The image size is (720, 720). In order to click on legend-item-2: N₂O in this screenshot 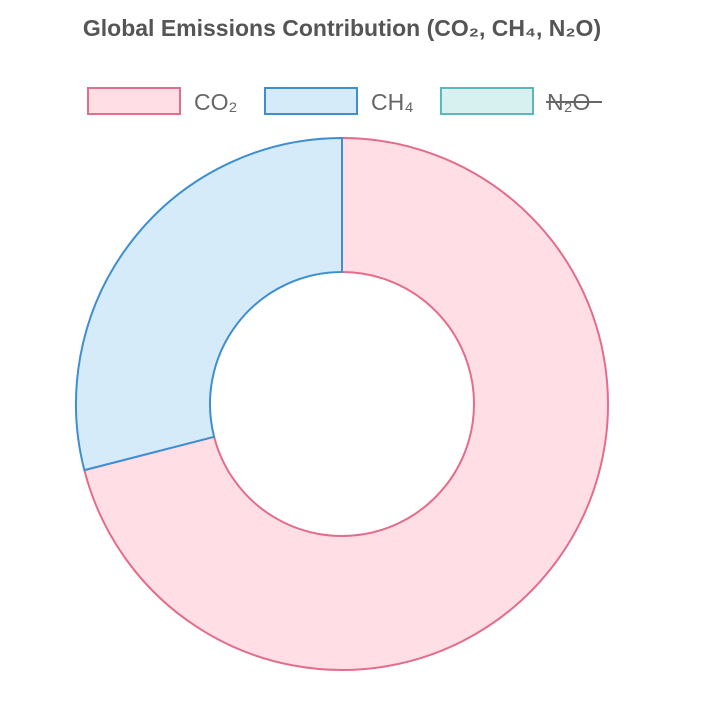, I will do `click(521, 101)`.